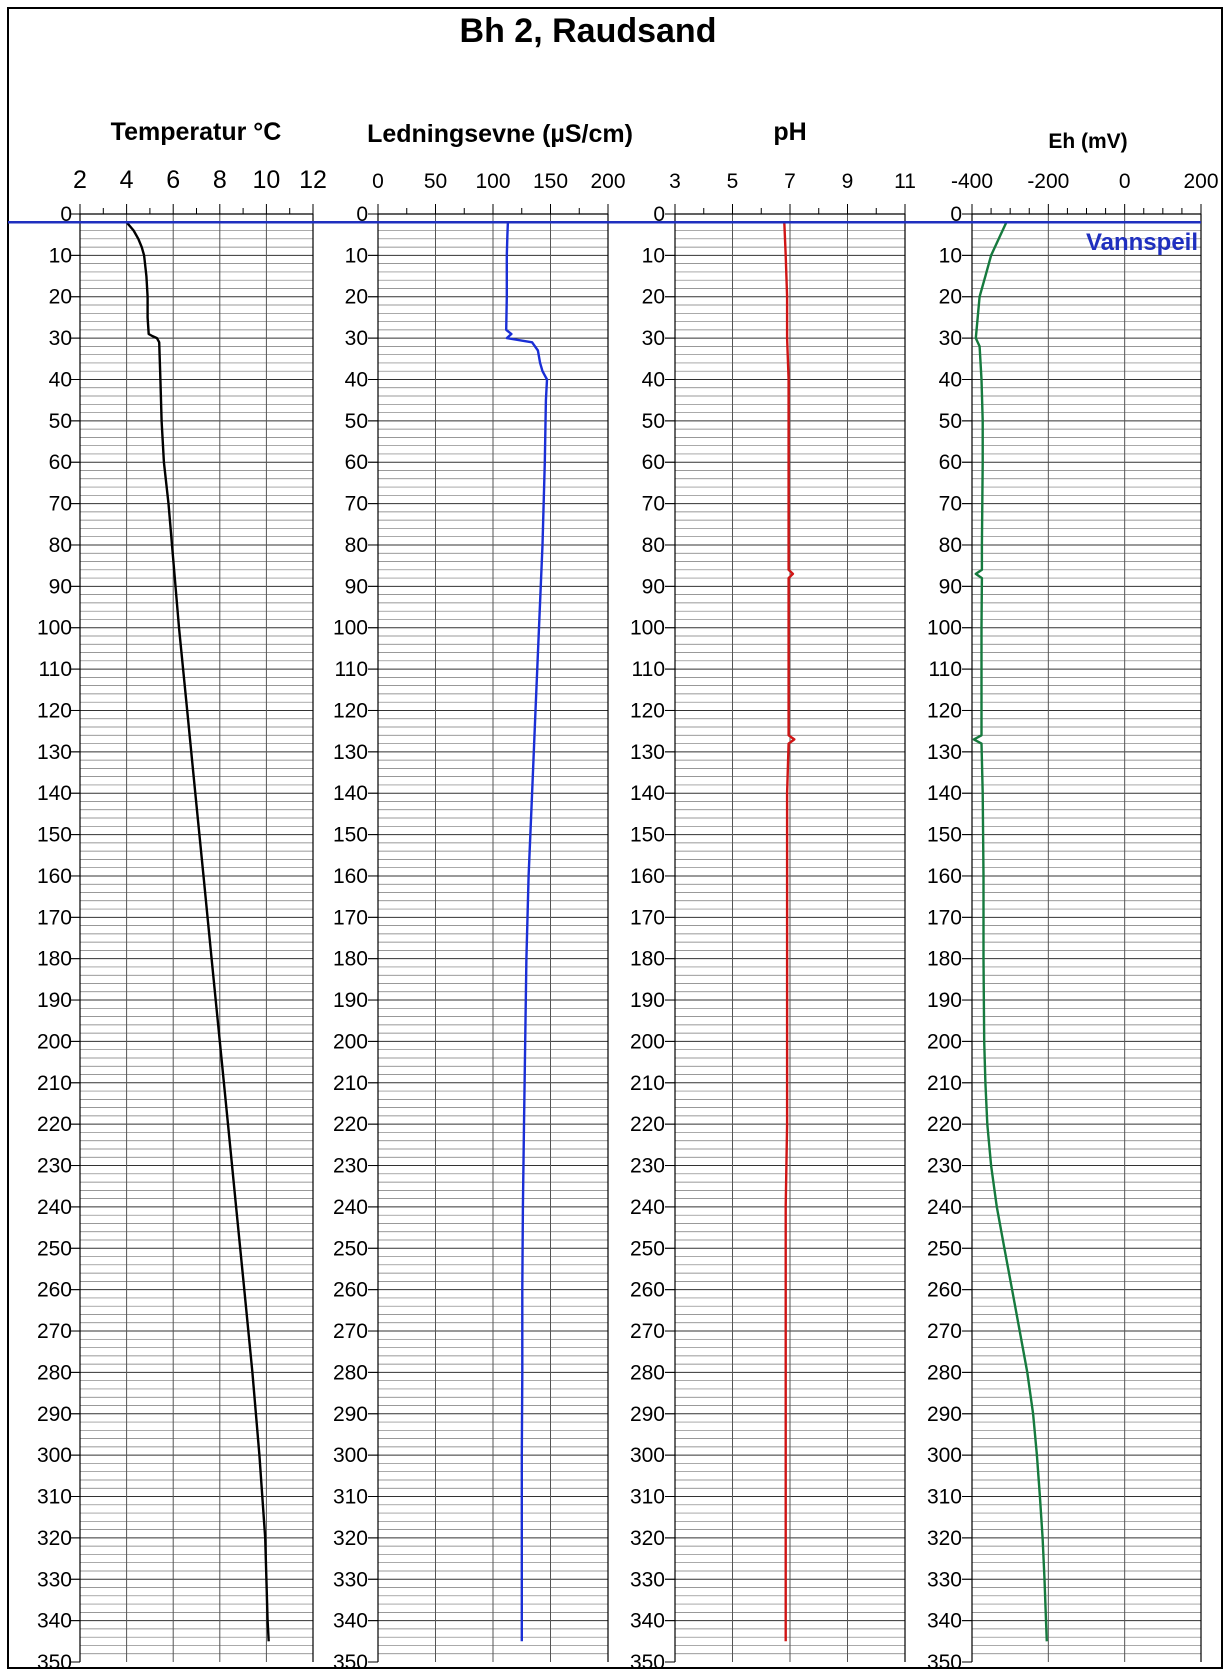  Describe the element at coordinates (604, 238) in the screenshot. I see `water-level-overlay: Vannspeil` at that location.